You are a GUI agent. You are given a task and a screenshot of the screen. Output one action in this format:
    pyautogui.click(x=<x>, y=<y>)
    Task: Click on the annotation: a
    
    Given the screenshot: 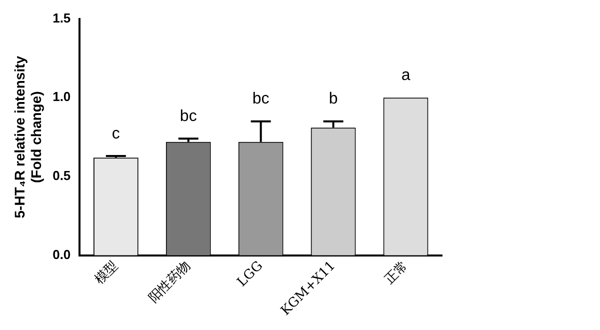 What is the action you would take?
    pyautogui.click(x=405, y=75)
    